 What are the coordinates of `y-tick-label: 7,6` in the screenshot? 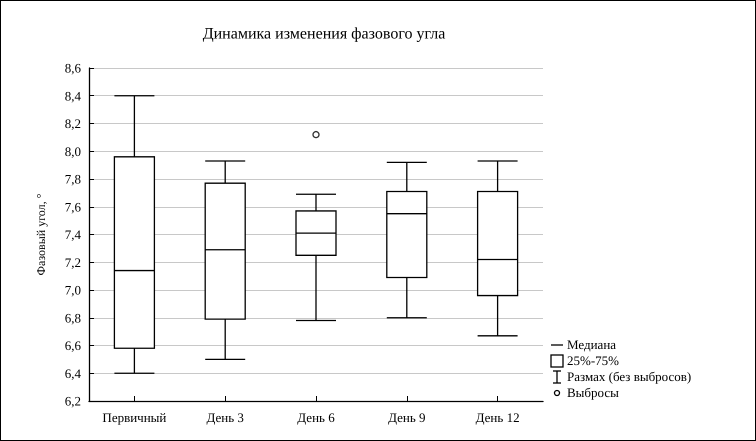 It's located at (73, 206).